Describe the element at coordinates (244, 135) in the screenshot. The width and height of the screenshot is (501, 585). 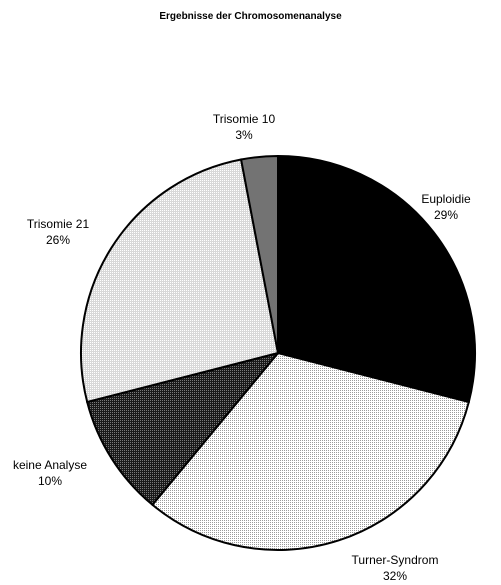
I see `slice-percent-5: 3%` at that location.